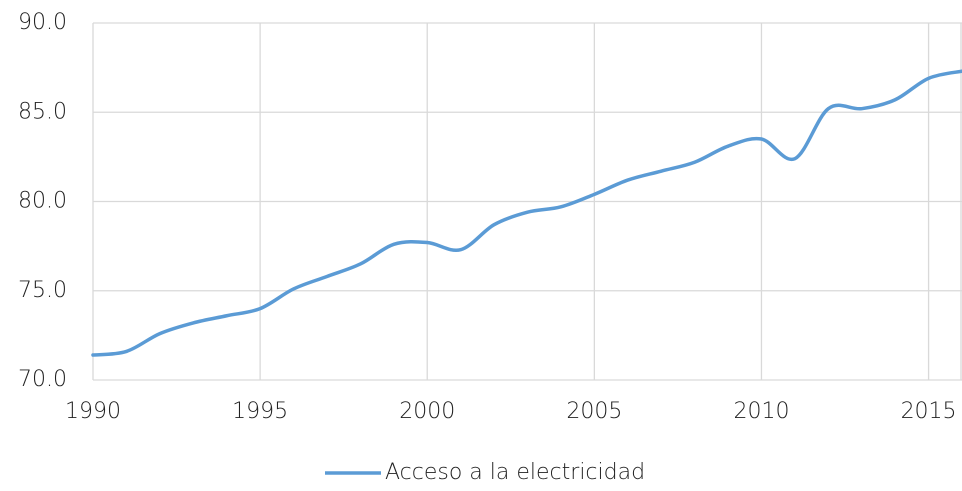 The width and height of the screenshot is (962, 491). Describe the element at coordinates (594, 411) in the screenshot. I see `x-tick-label: 2005` at that location.